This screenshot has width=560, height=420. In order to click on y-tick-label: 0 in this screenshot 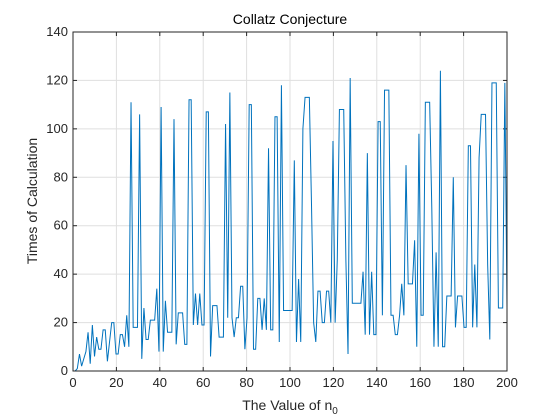, I will do `click(64, 370)`.